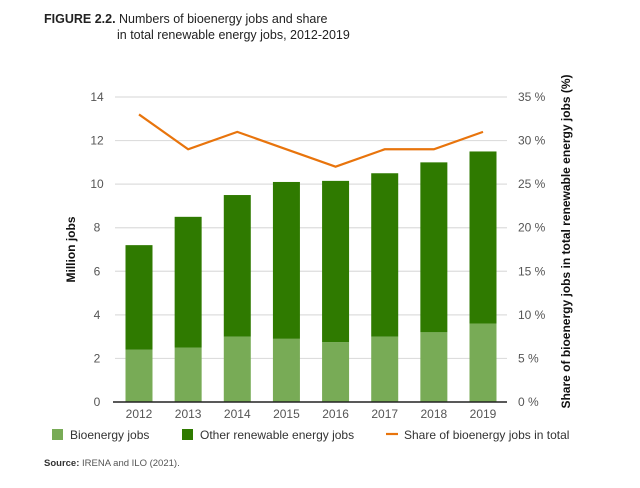 The image size is (640, 488). I want to click on y2-tick-label: 25 %, so click(532, 184).